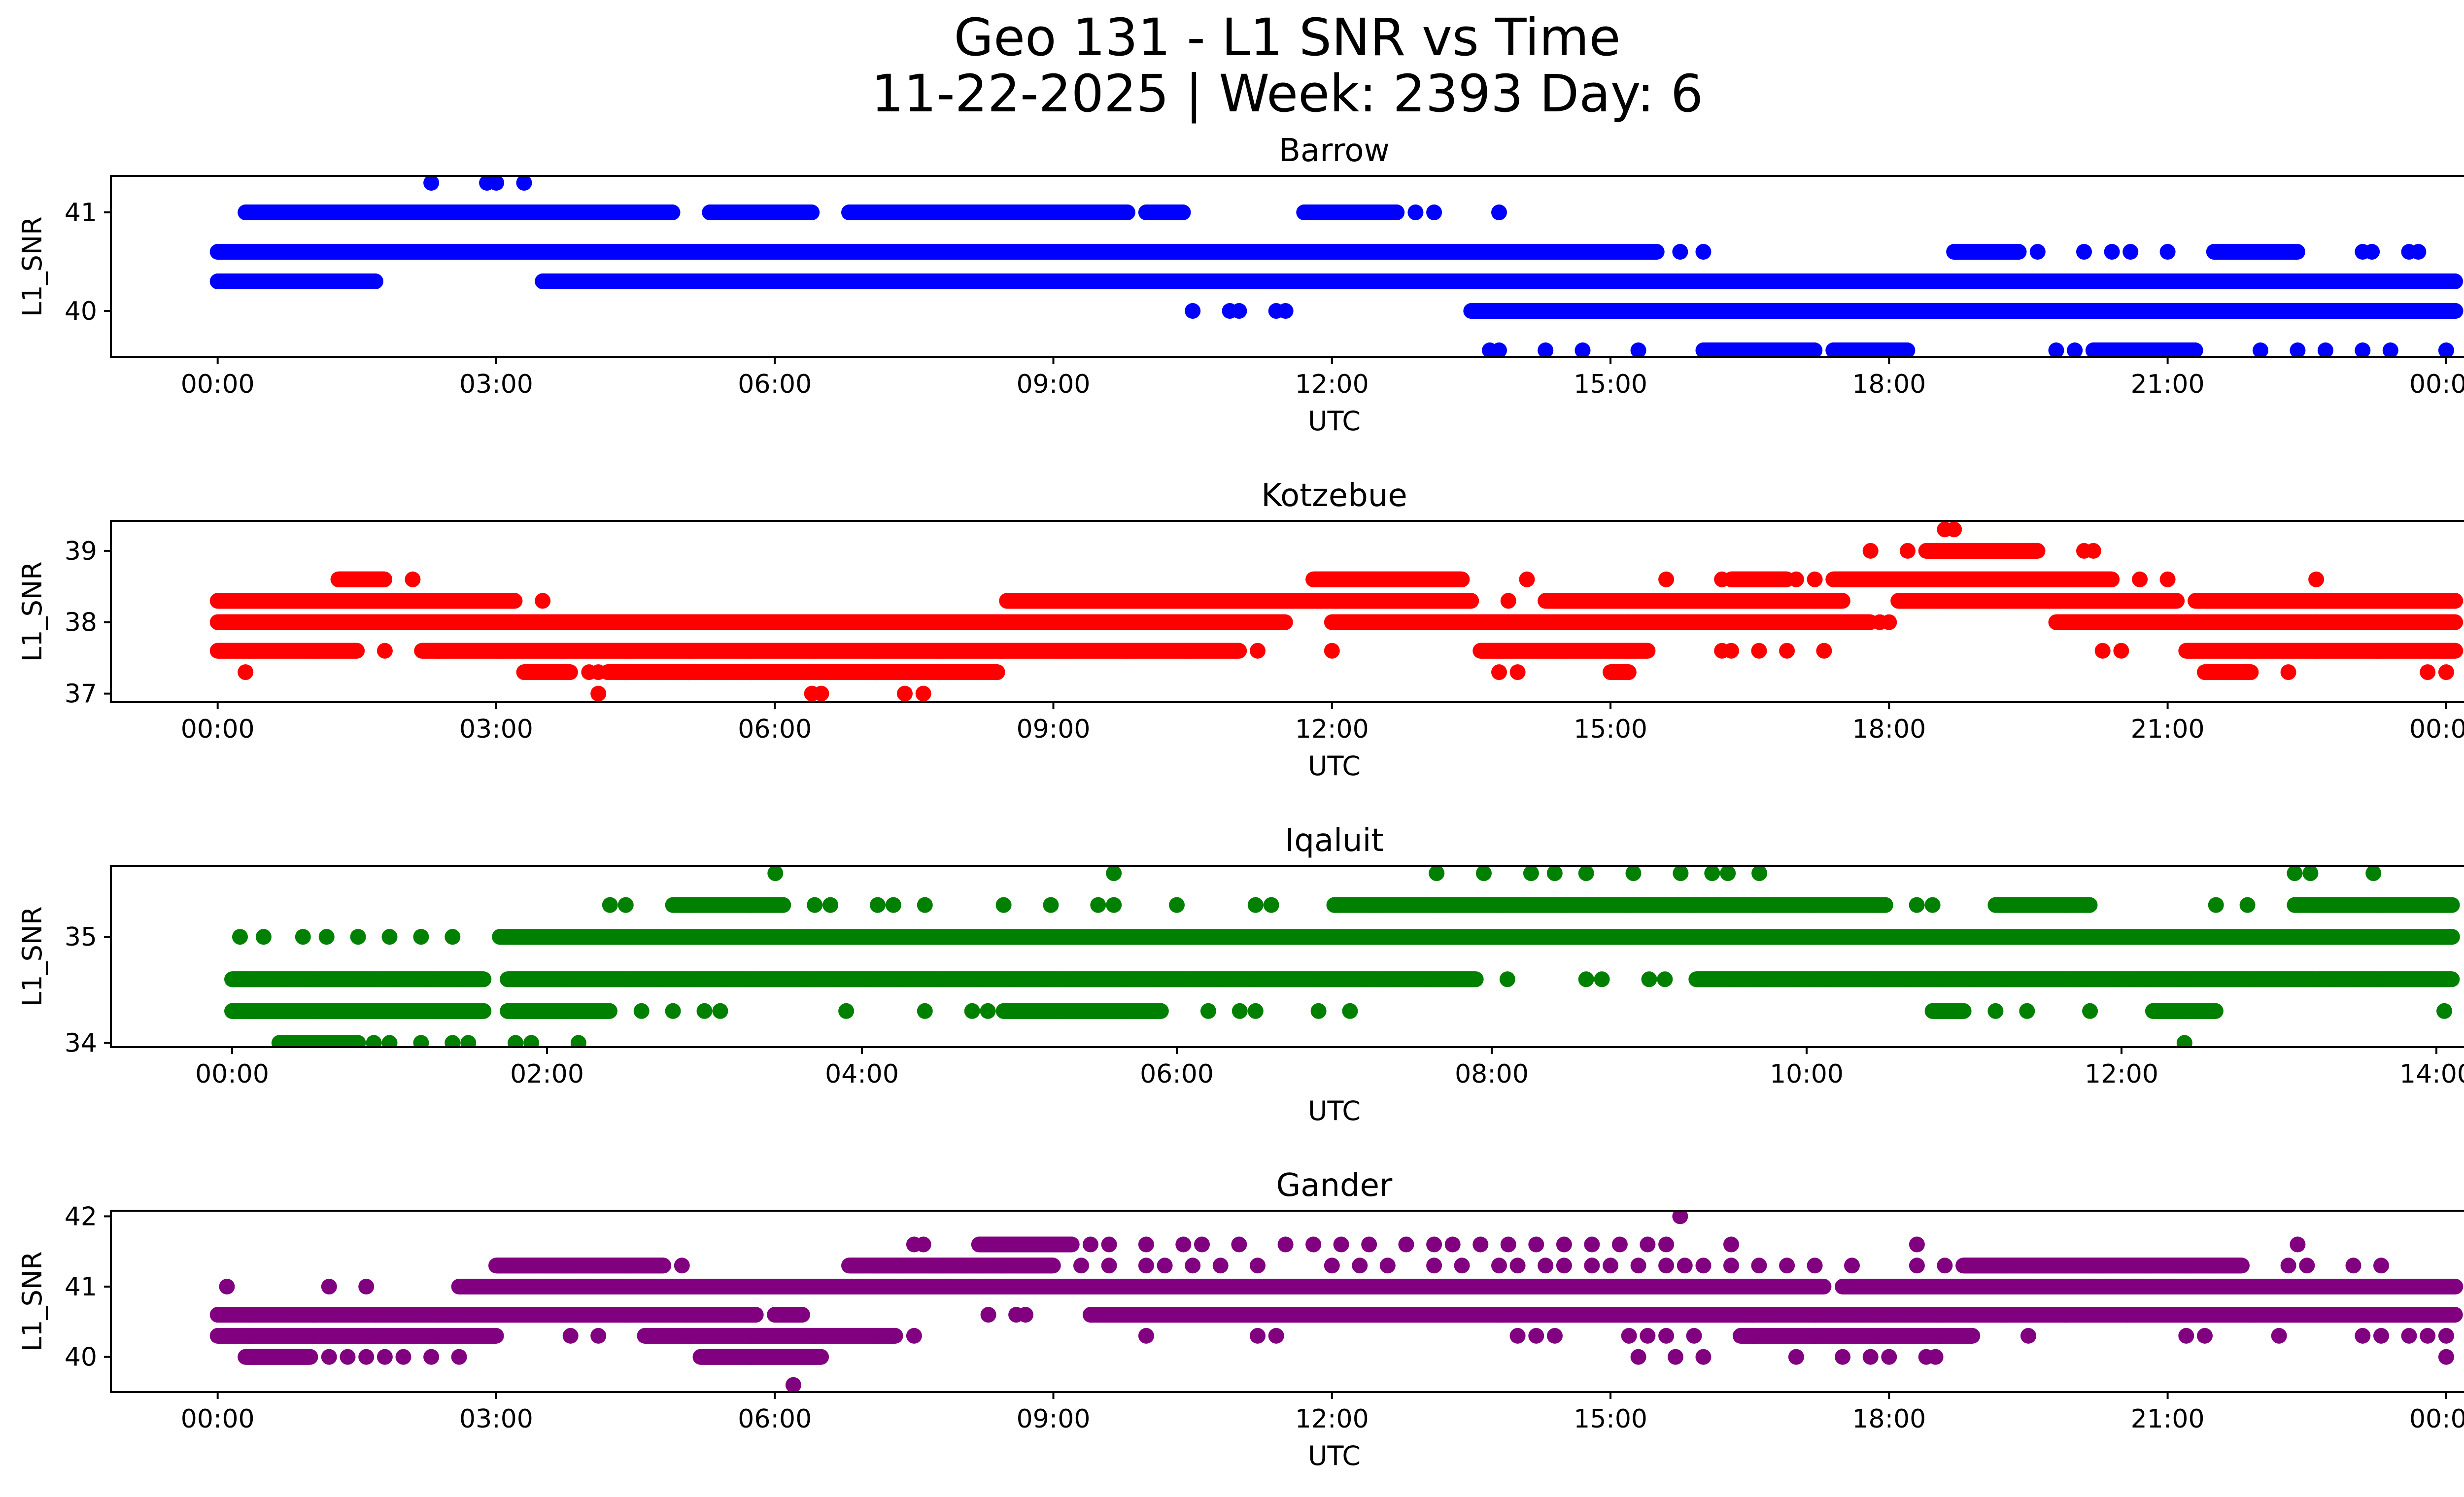  What do you see at coordinates (1336, 266) in the screenshot?
I see `markers-barrow` at bounding box center [1336, 266].